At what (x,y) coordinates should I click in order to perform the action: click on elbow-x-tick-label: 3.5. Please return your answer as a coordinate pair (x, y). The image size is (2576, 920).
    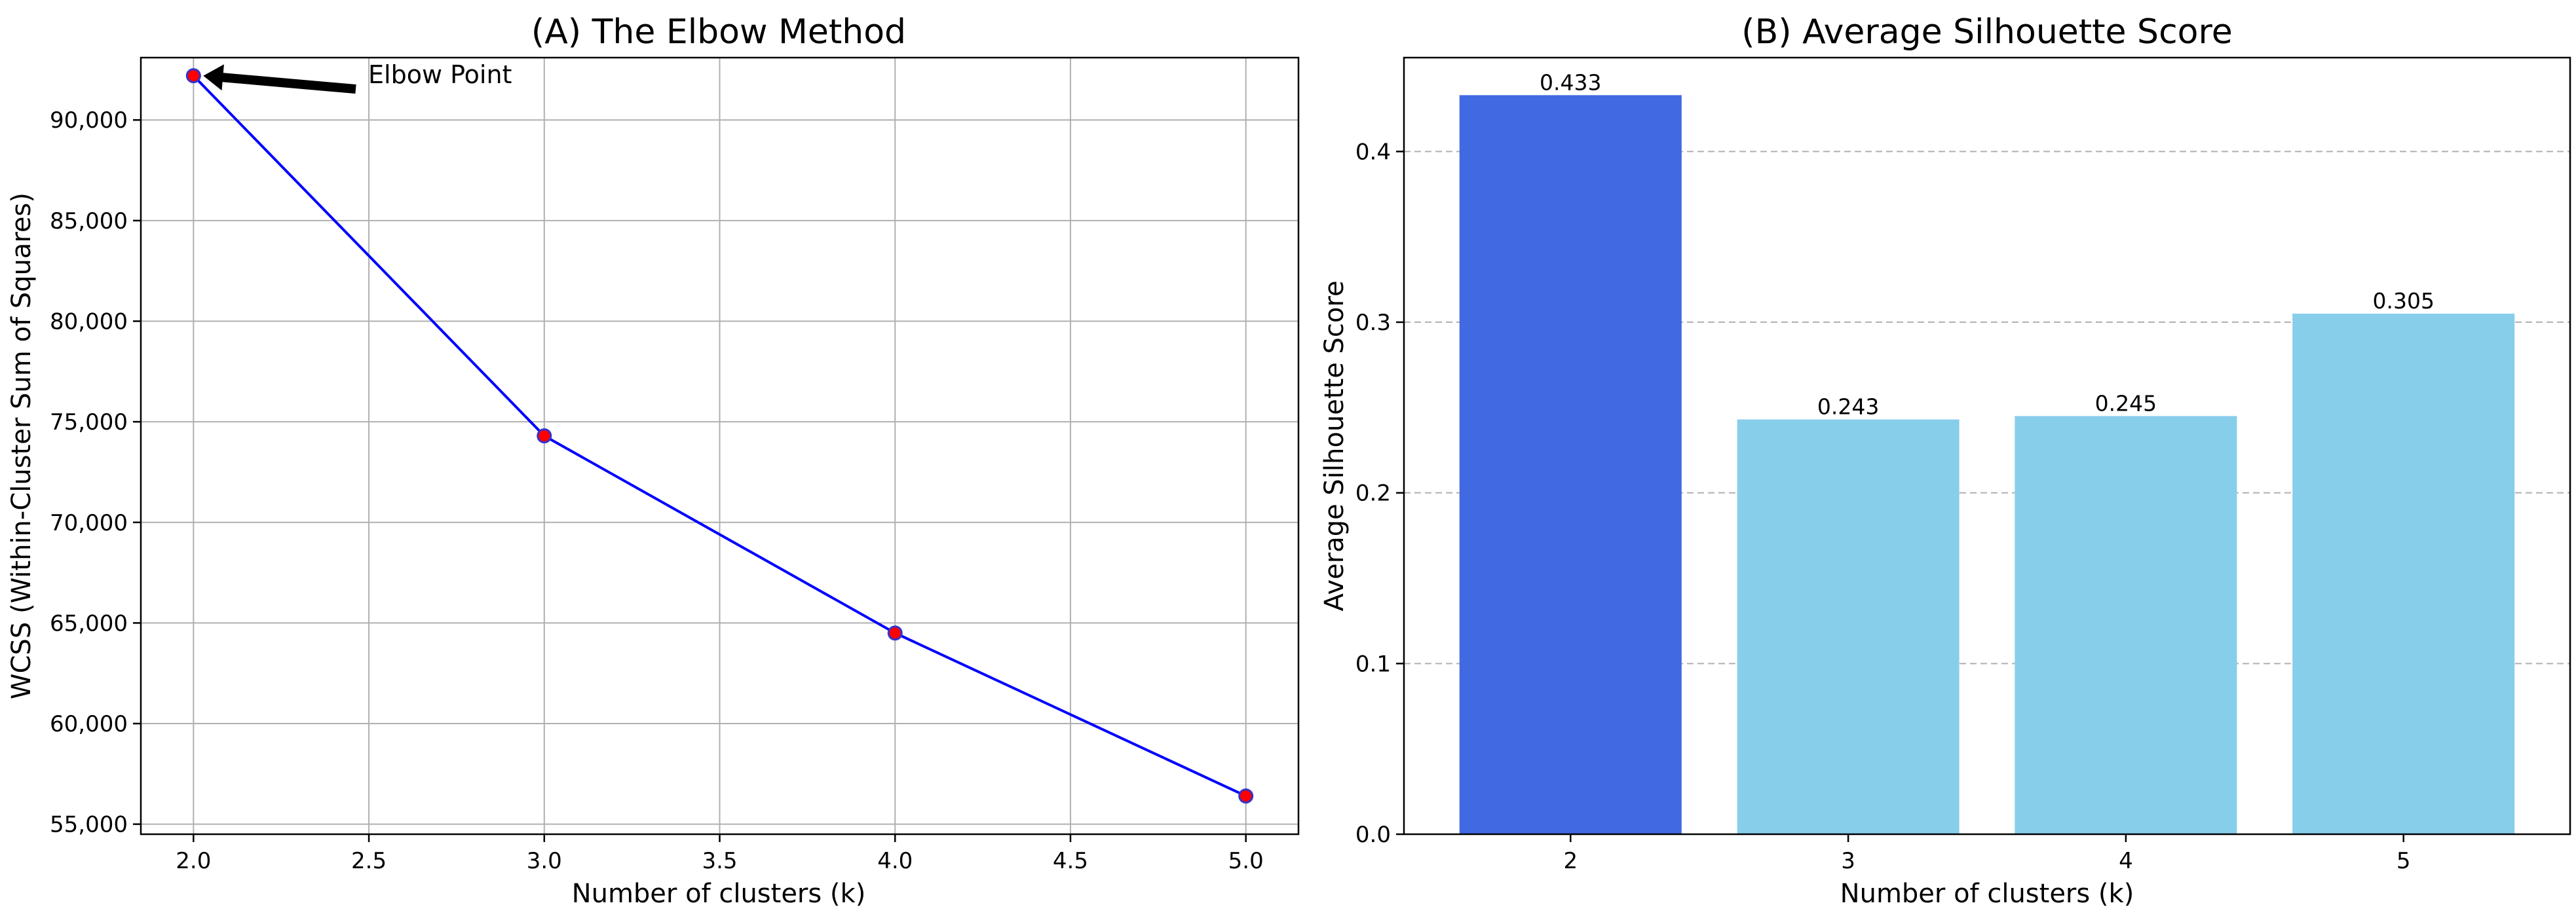
    Looking at the image, I should click on (719, 861).